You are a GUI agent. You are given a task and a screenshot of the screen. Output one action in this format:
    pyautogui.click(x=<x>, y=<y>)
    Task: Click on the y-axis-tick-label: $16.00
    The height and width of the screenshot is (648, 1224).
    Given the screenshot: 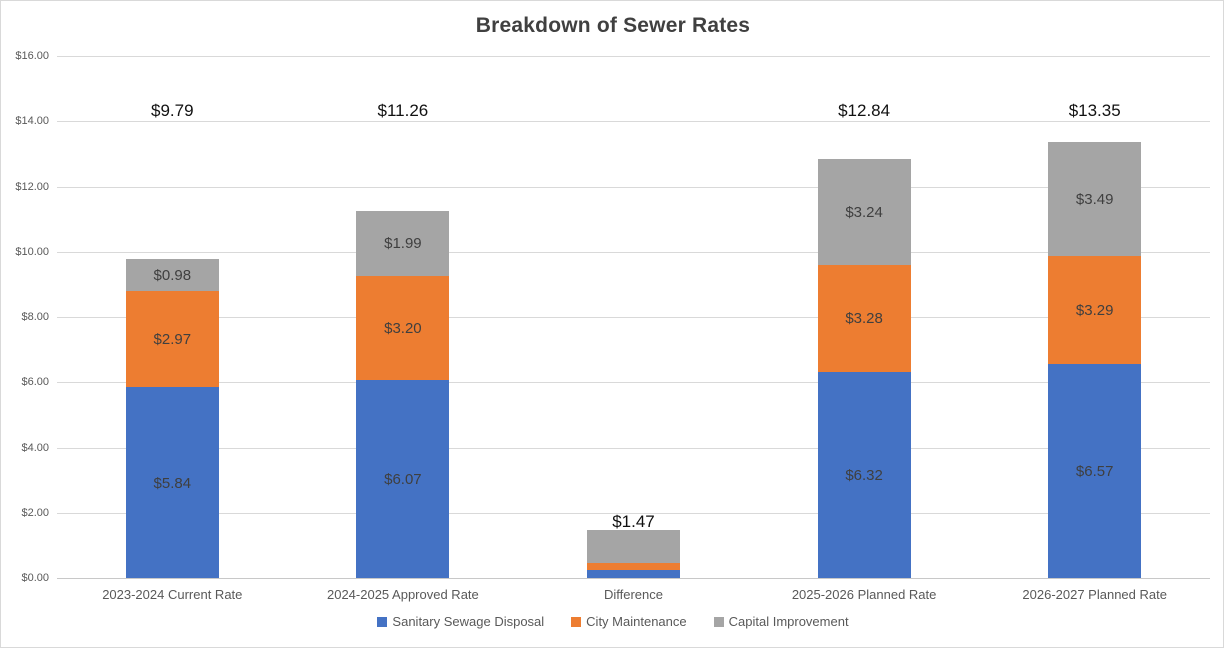 What is the action you would take?
    pyautogui.click(x=32, y=56)
    